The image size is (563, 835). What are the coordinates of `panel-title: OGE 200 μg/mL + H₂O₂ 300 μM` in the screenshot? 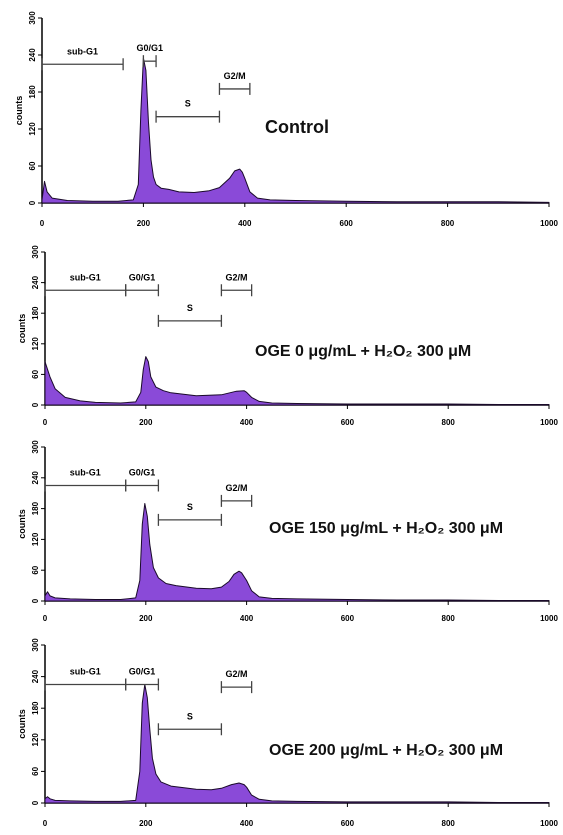 It's located at (386, 750).